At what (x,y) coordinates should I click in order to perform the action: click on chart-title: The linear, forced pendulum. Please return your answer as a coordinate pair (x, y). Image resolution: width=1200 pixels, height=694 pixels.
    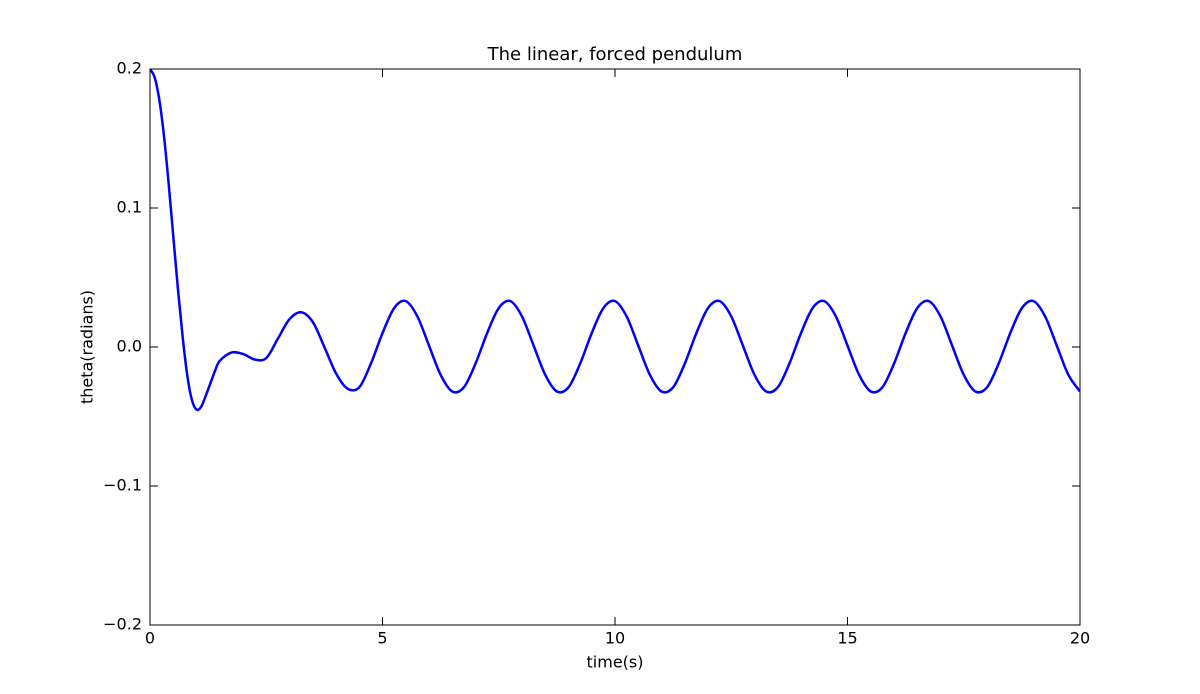
    Looking at the image, I should click on (615, 54).